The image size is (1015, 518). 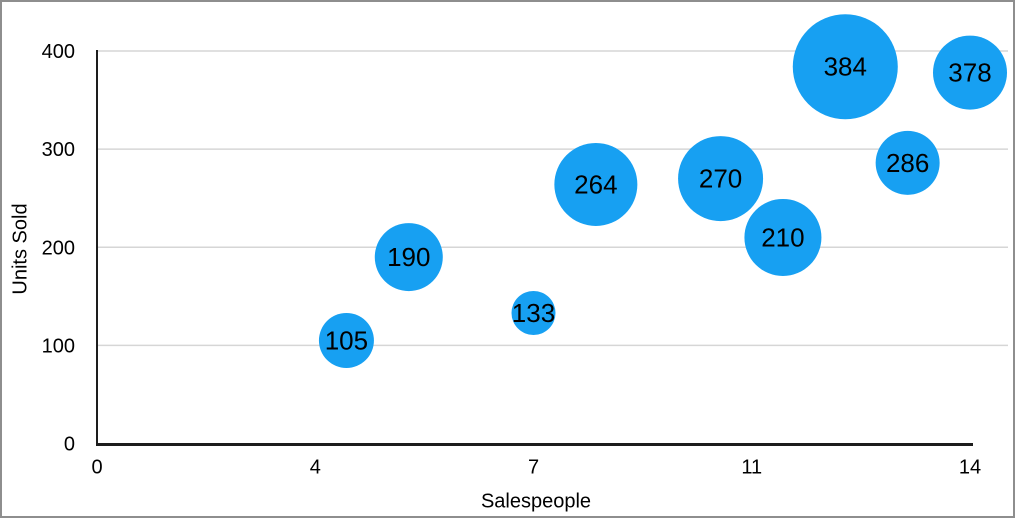 I want to click on bubble-value-label-286: 286, so click(x=907, y=163).